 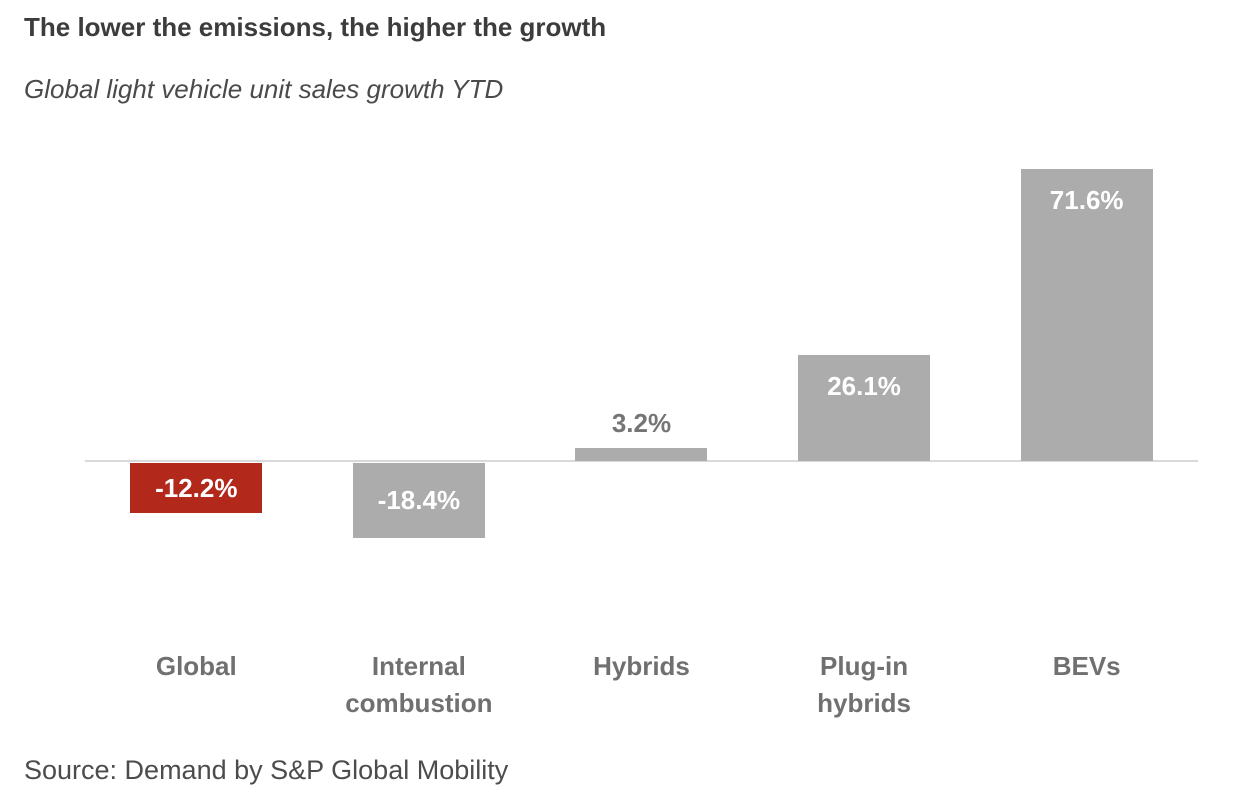 I want to click on value-label-plug-in-hybrids: 26.1%, so click(x=864, y=386).